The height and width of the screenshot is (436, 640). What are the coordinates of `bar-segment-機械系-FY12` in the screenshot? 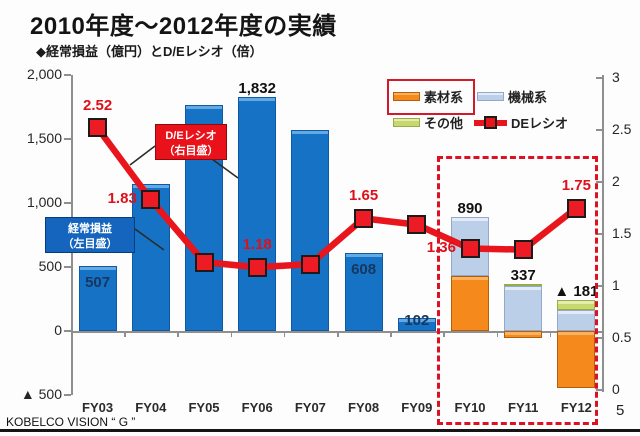 It's located at (576, 320).